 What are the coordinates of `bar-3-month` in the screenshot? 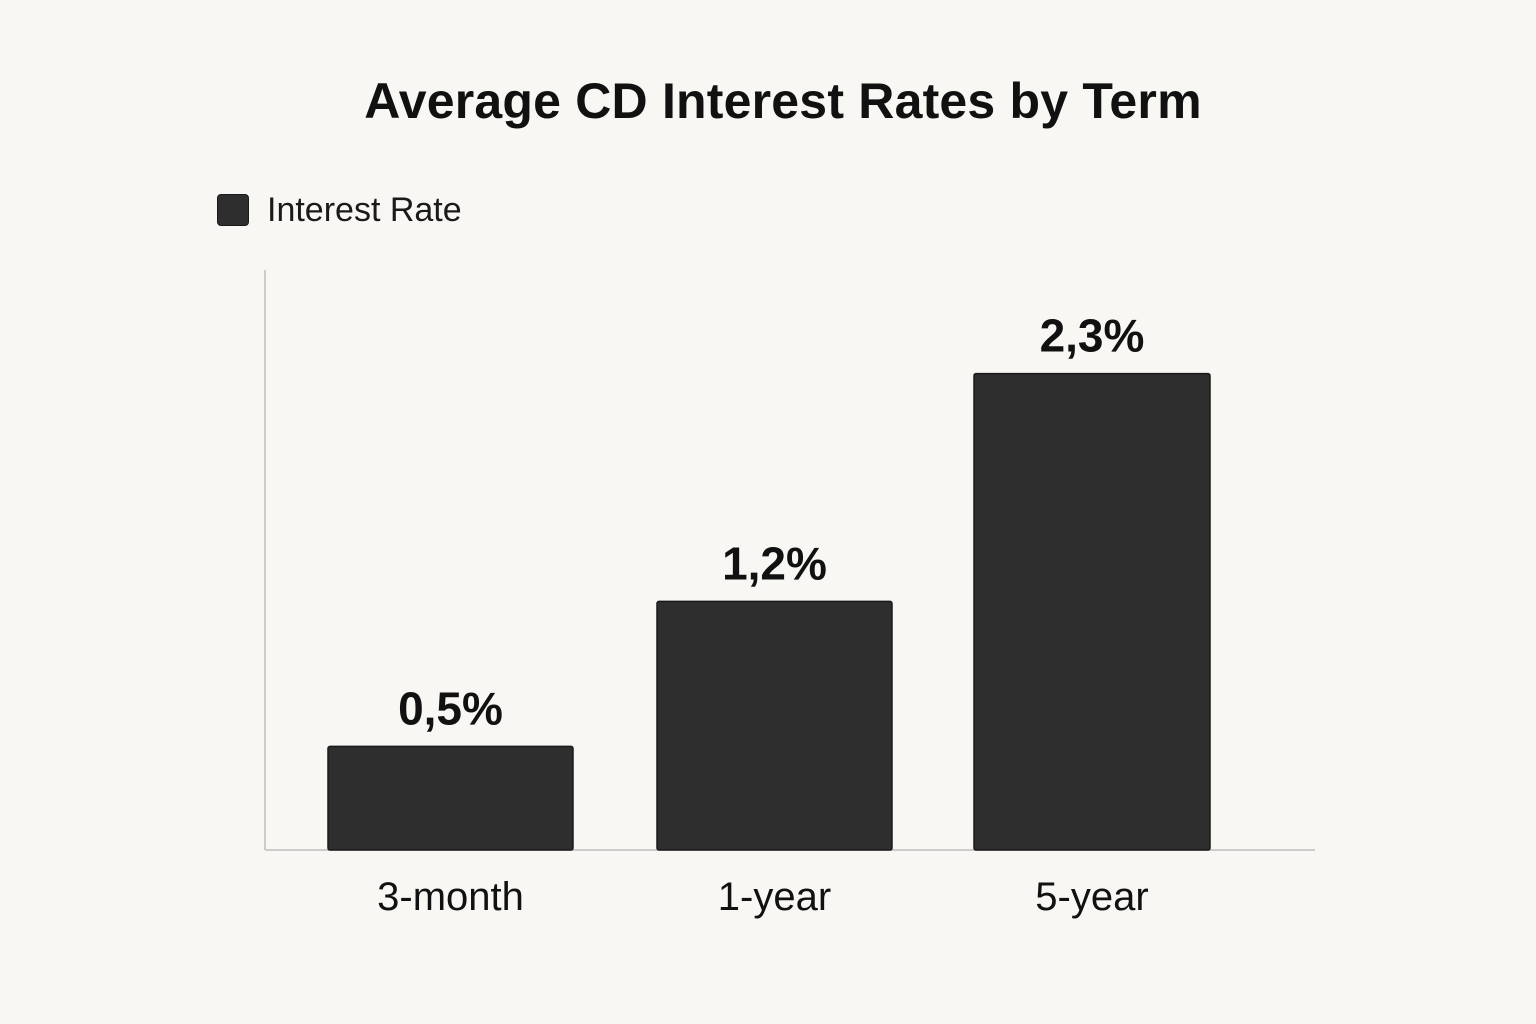 It's located at (450, 798).